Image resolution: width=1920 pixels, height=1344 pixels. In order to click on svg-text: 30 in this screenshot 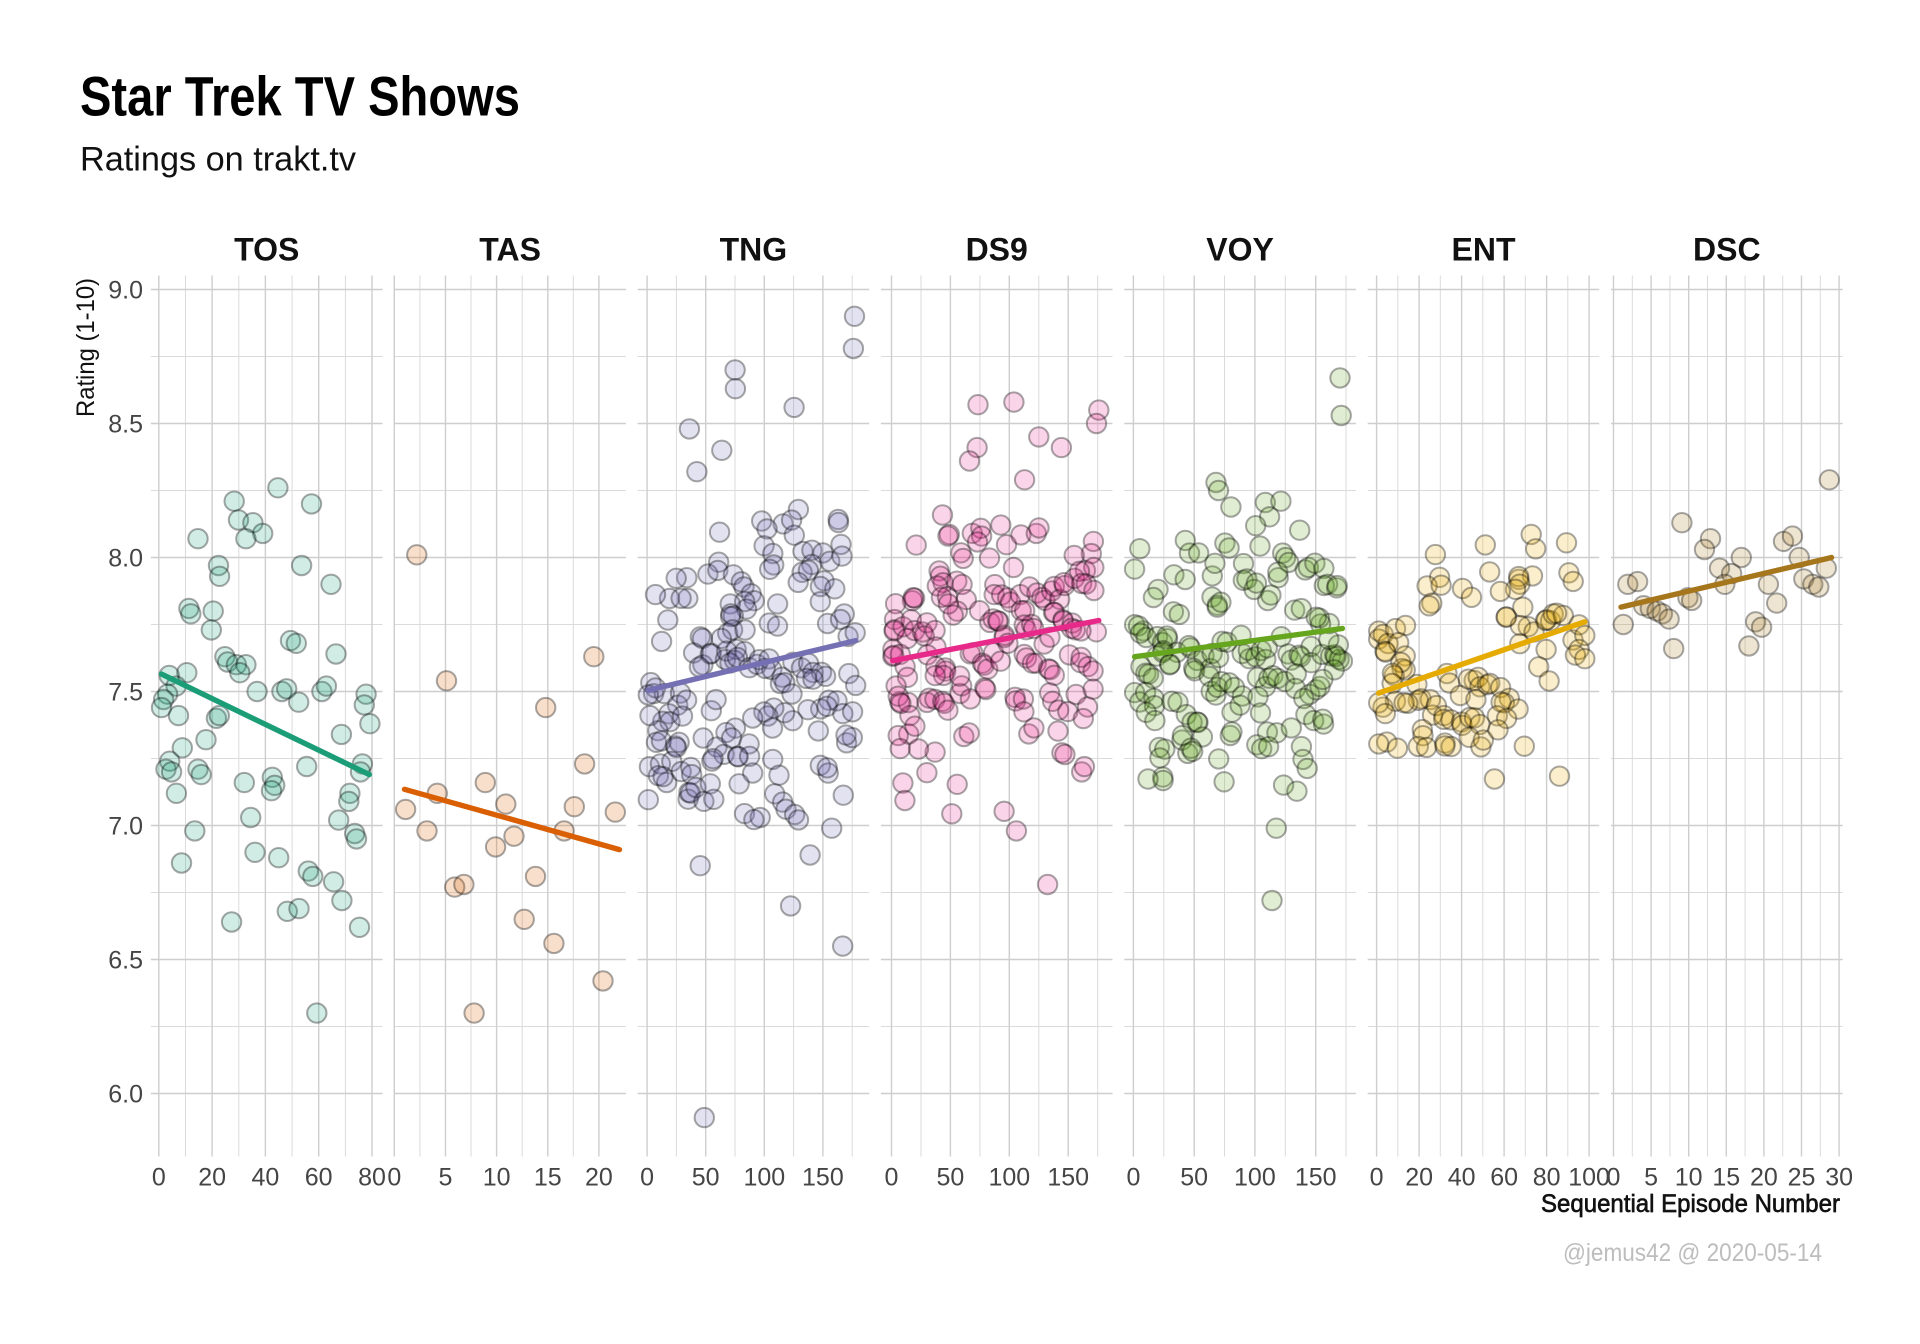, I will do `click(1839, 1178)`.